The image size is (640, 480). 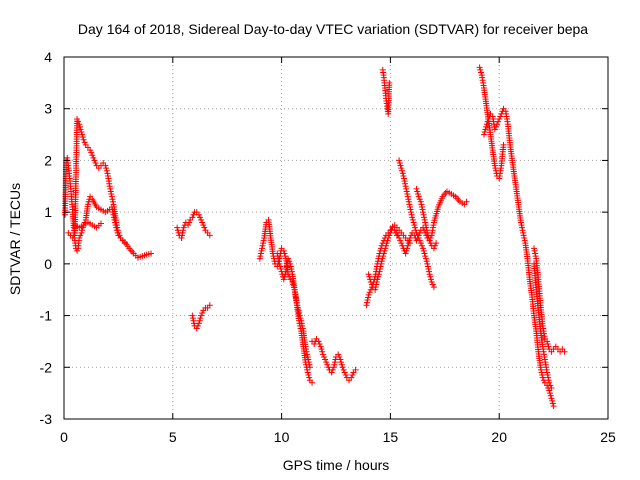 What do you see at coordinates (608, 437) in the screenshot?
I see `x-tick-label: 25` at bounding box center [608, 437].